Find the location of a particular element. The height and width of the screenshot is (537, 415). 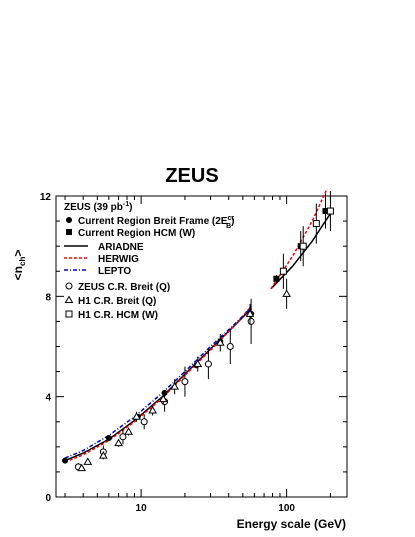

legend-entry-text: HERWIG is located at coordinates (118, 259).